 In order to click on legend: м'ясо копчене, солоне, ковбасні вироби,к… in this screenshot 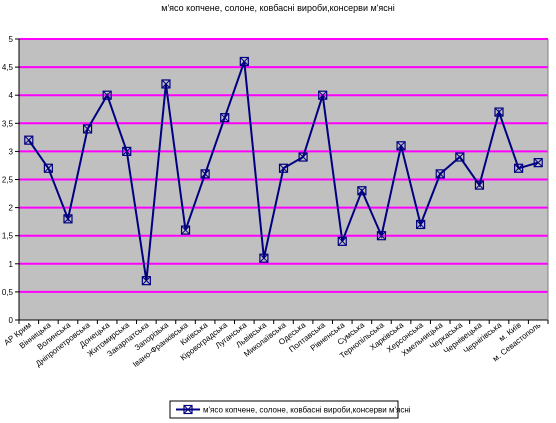, I will do `click(290, 409)`.